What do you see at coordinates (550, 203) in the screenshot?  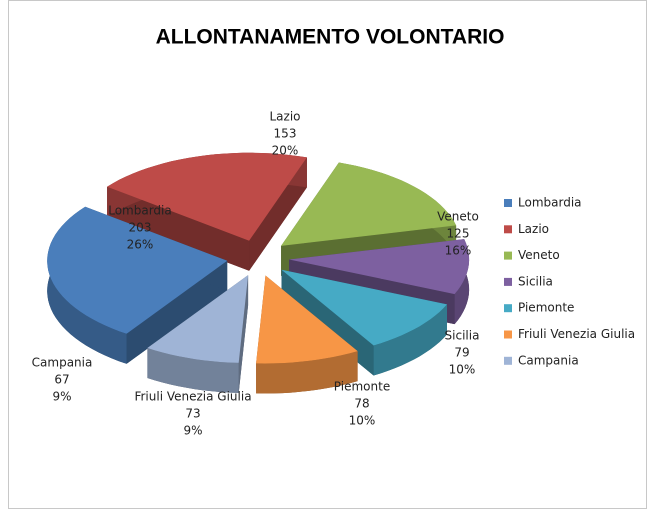 I see `legend-label: Lombardia` at bounding box center [550, 203].